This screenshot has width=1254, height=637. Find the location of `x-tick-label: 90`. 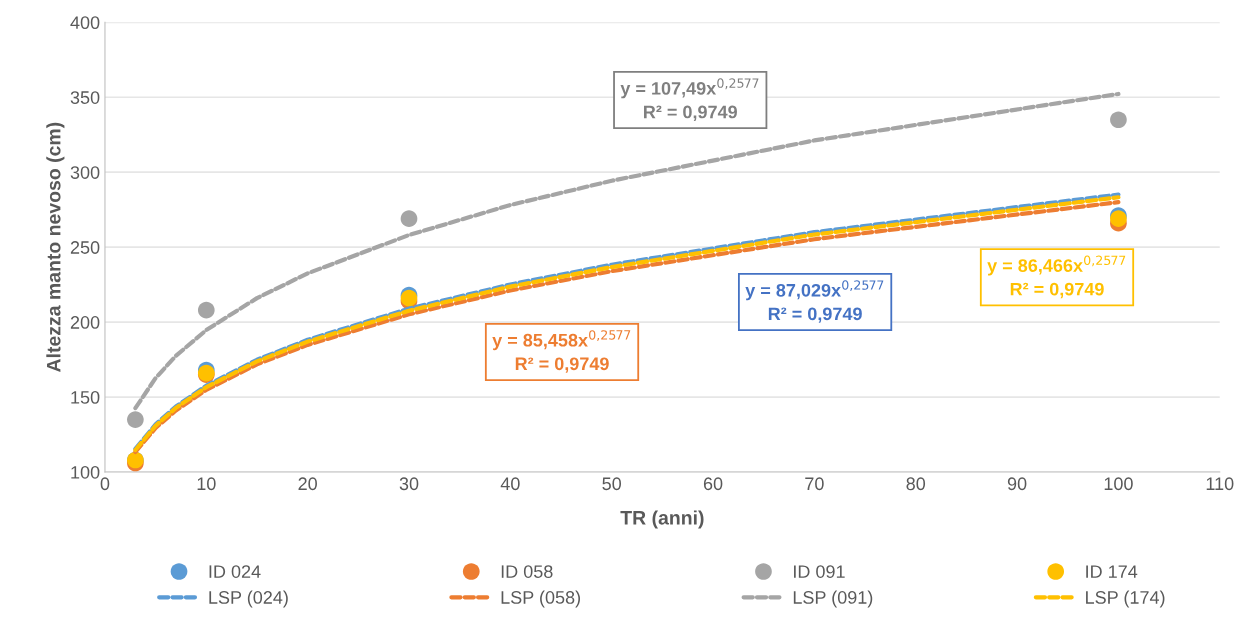

x-tick-label: 90 is located at coordinates (1017, 484).